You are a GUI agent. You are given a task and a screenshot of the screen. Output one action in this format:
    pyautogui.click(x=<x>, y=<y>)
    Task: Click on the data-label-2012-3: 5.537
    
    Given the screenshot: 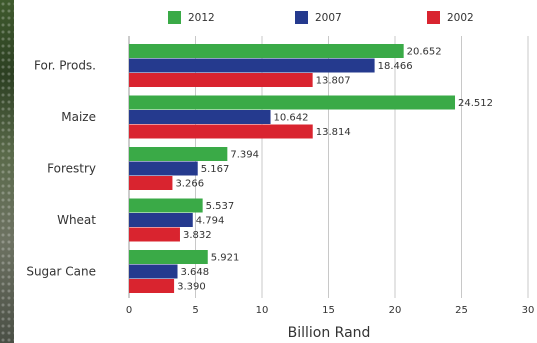 What is the action you would take?
    pyautogui.click(x=220, y=206)
    